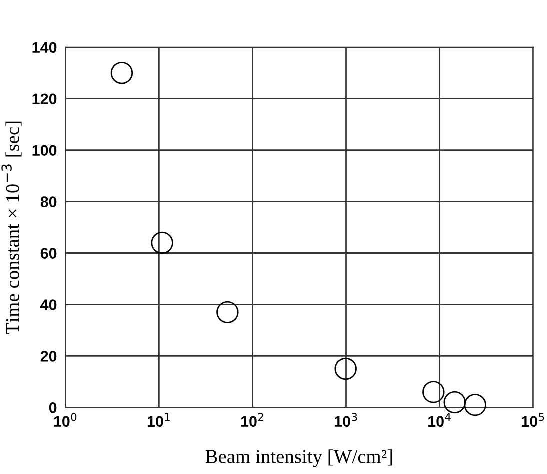 The width and height of the screenshot is (547, 474). Describe the element at coordinates (48, 253) in the screenshot. I see `y-tick-label: 60` at that location.